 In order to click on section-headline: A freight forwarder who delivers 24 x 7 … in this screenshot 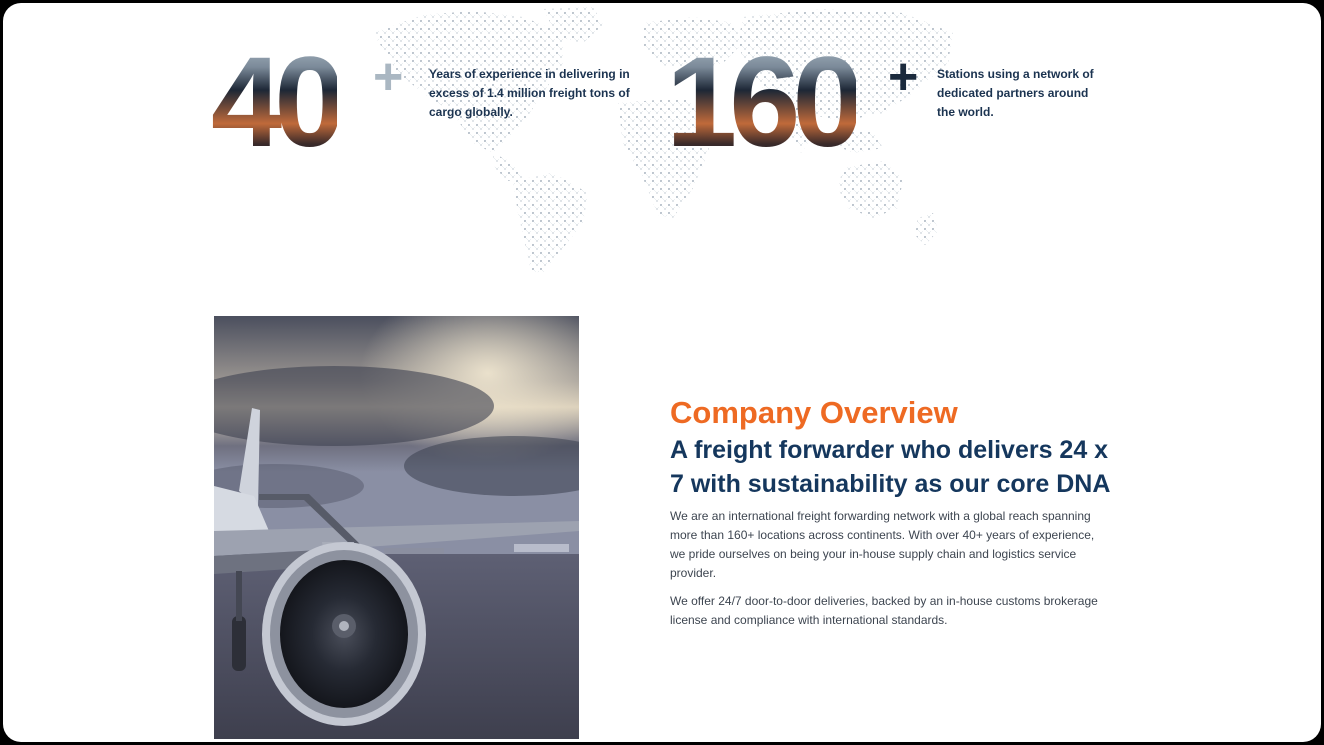, I will do `click(890, 467)`.